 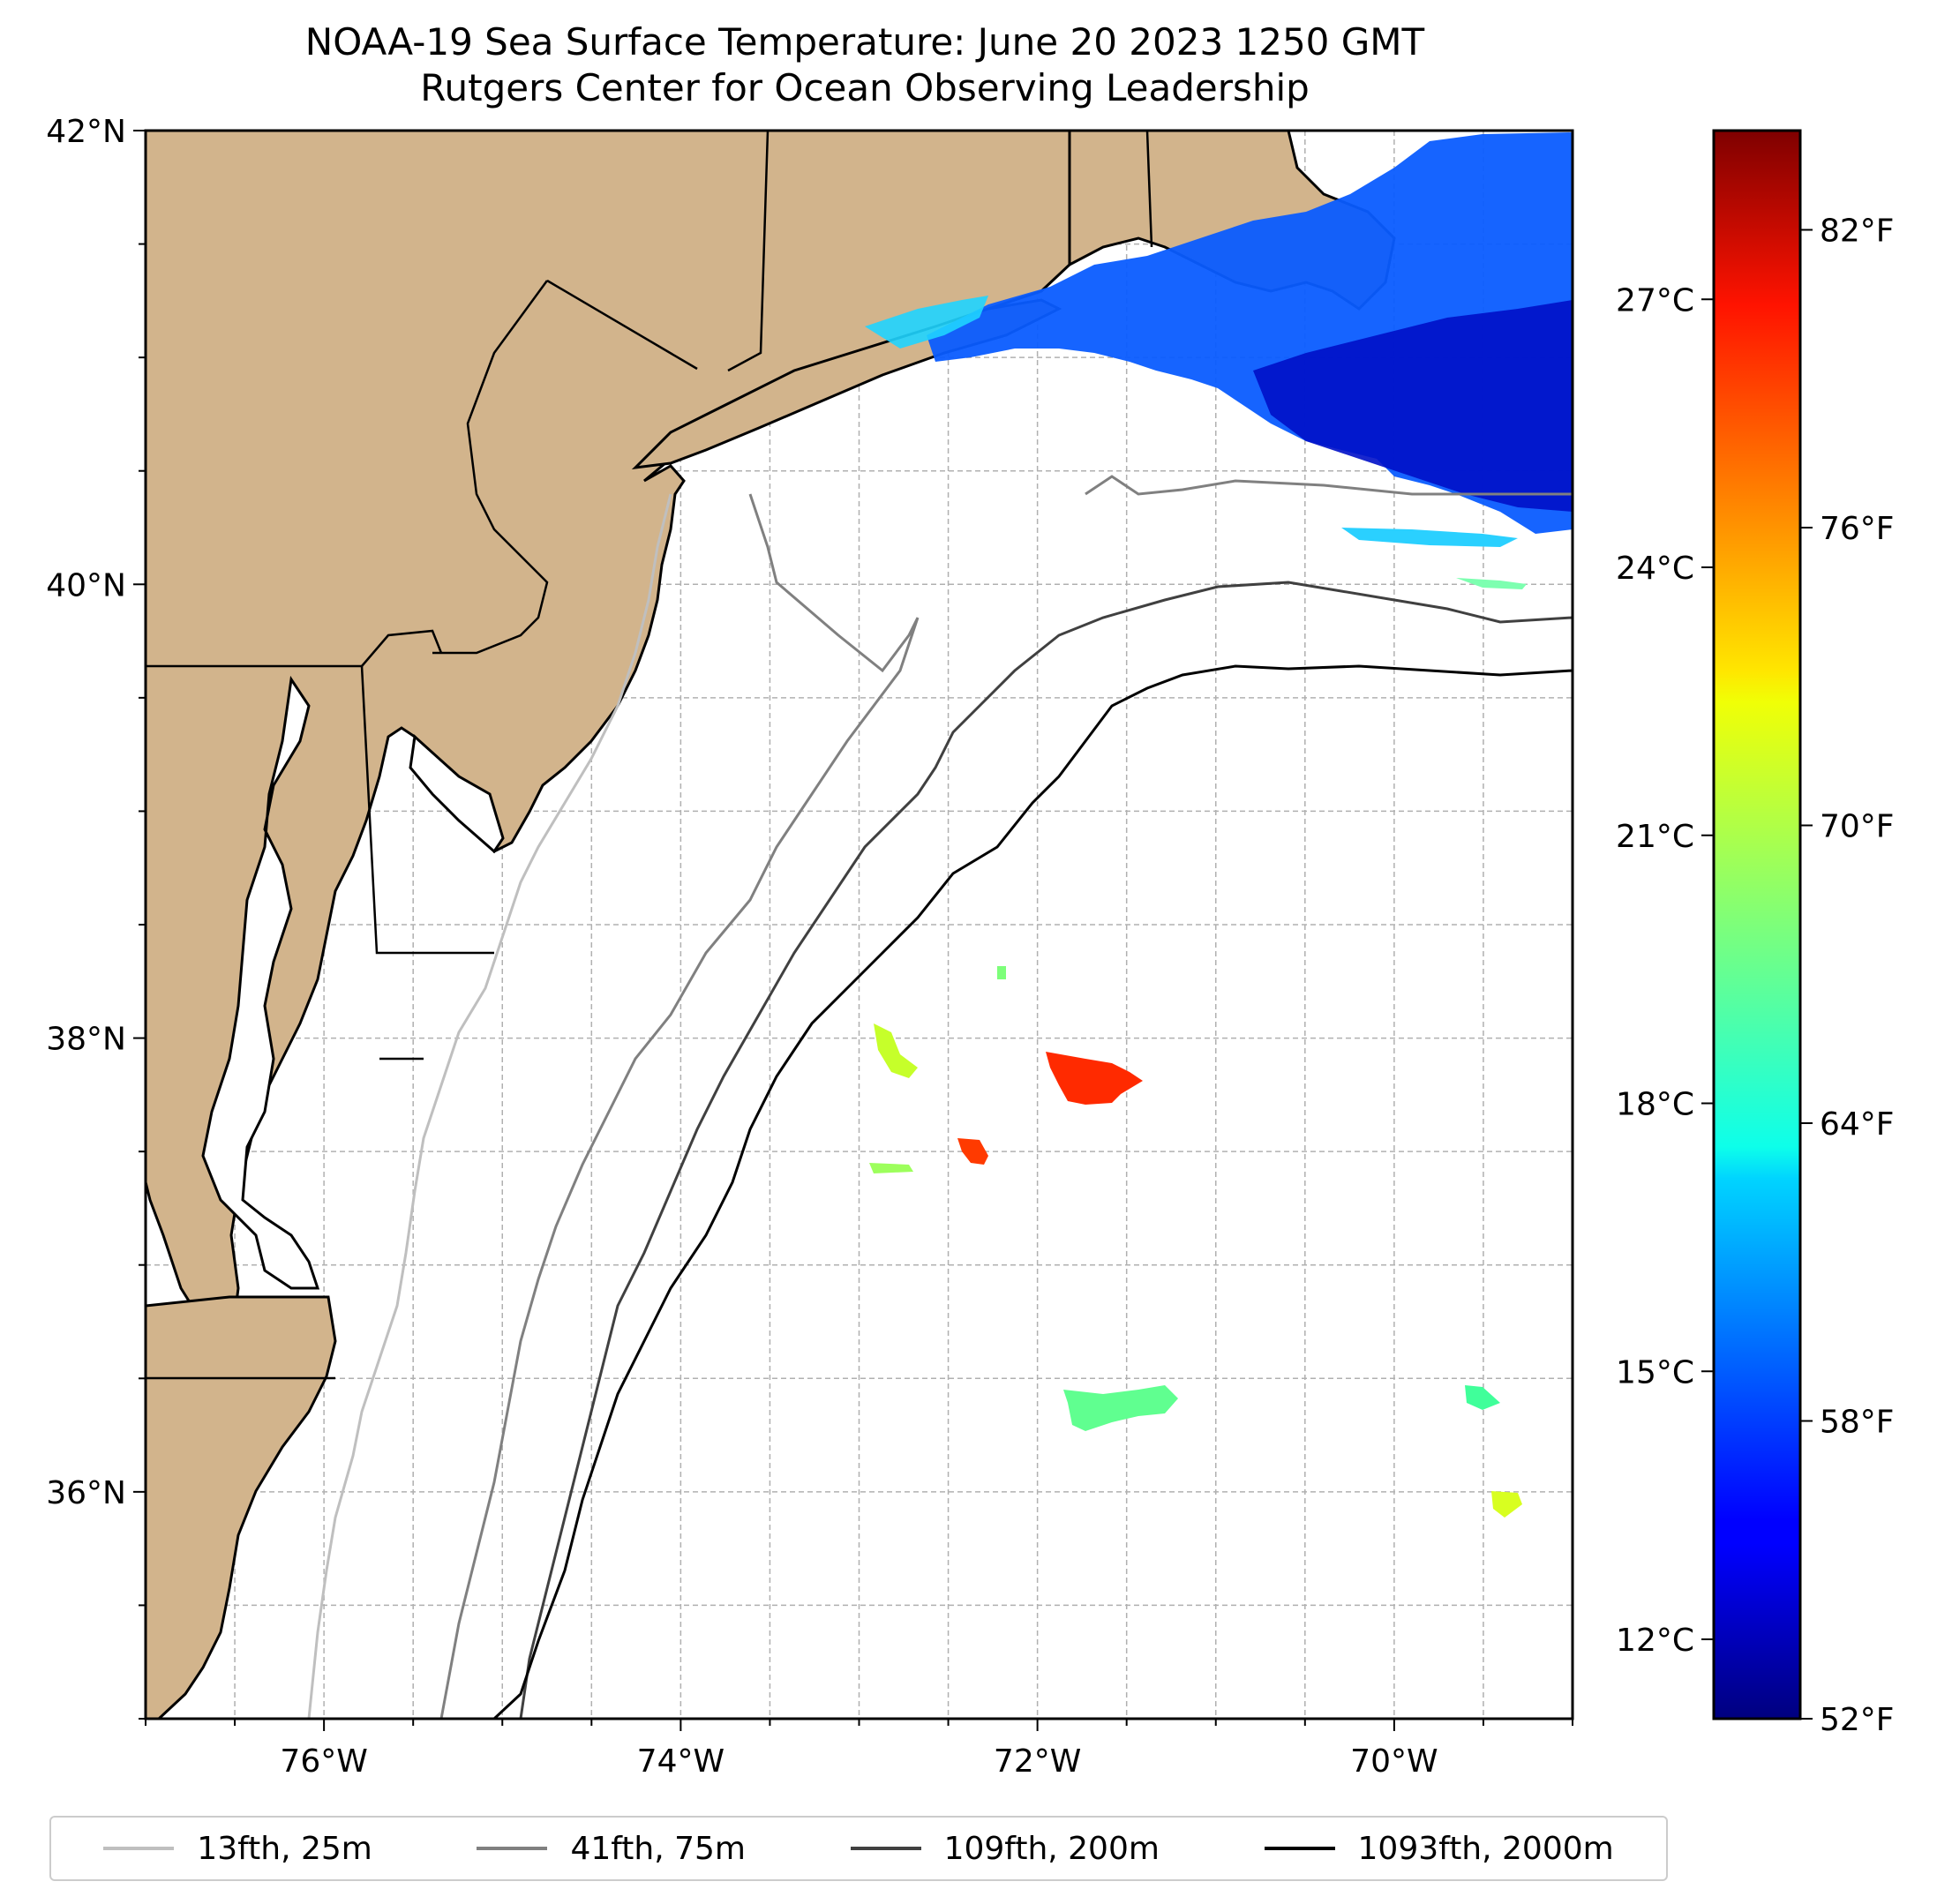 I want to click on delaware-bay, so click(x=457, y=794).